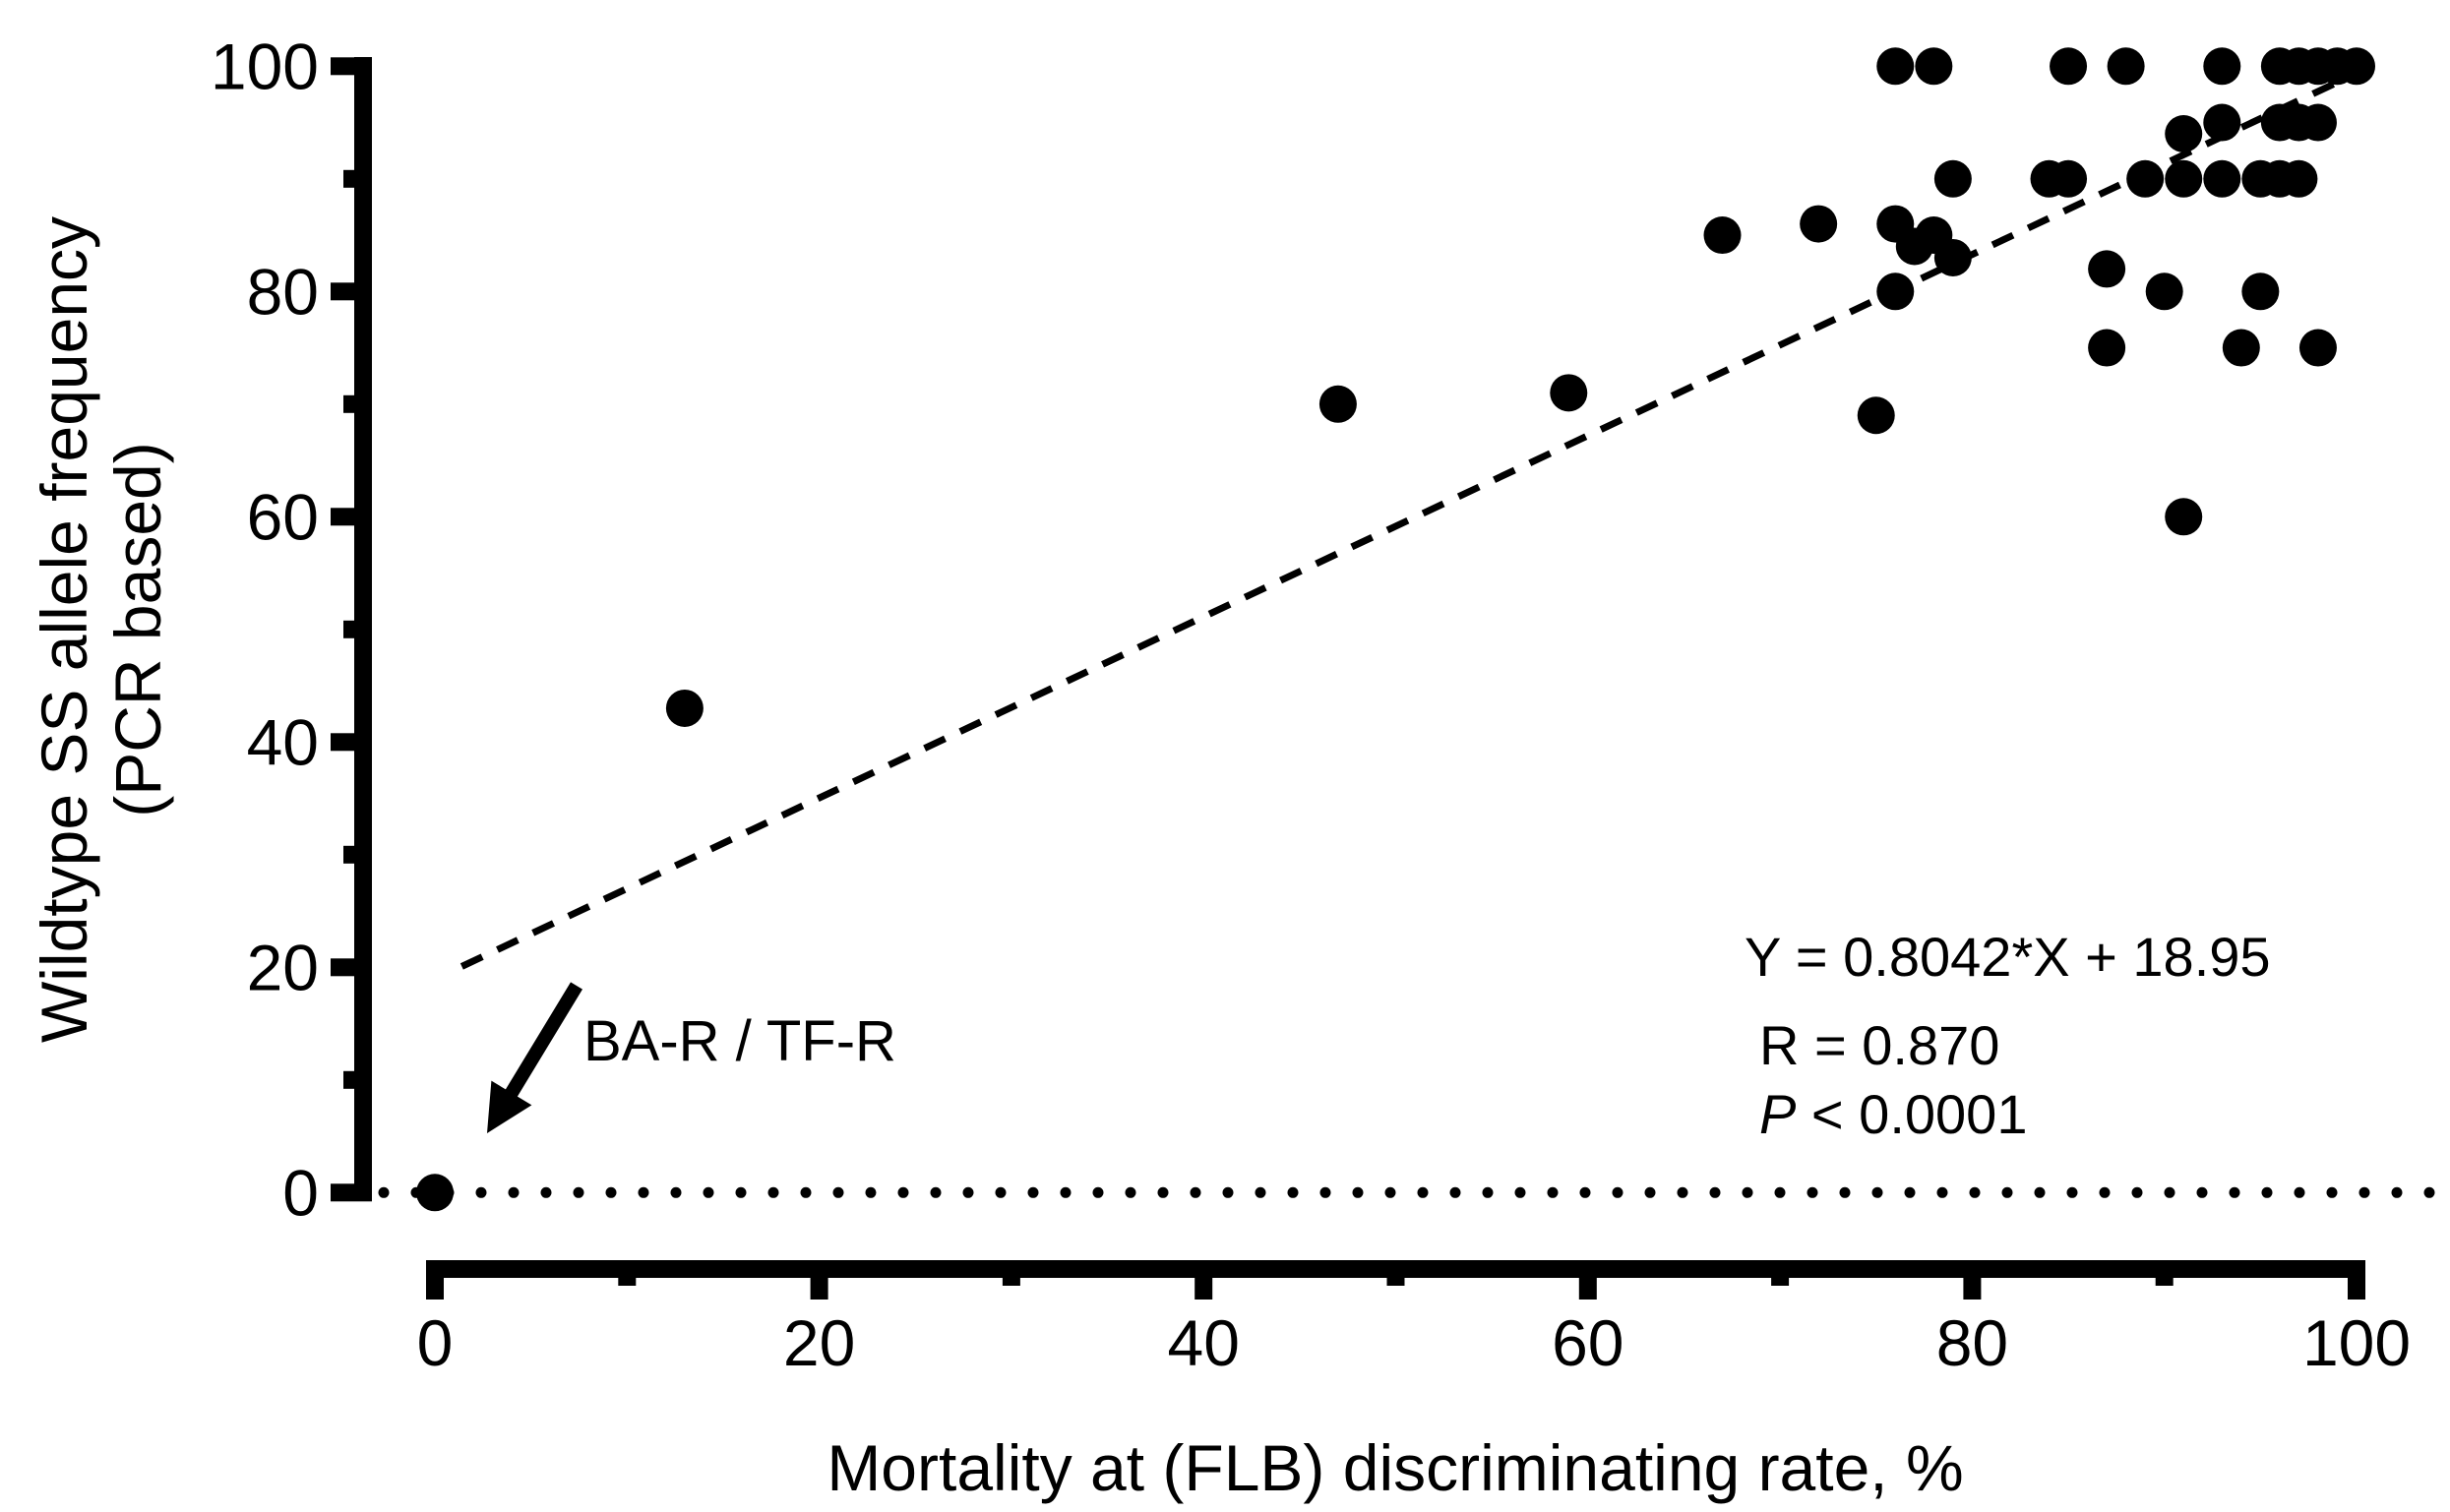 The image size is (2450, 1512). What do you see at coordinates (283, 742) in the screenshot?
I see `y-tick-label: 40` at bounding box center [283, 742].